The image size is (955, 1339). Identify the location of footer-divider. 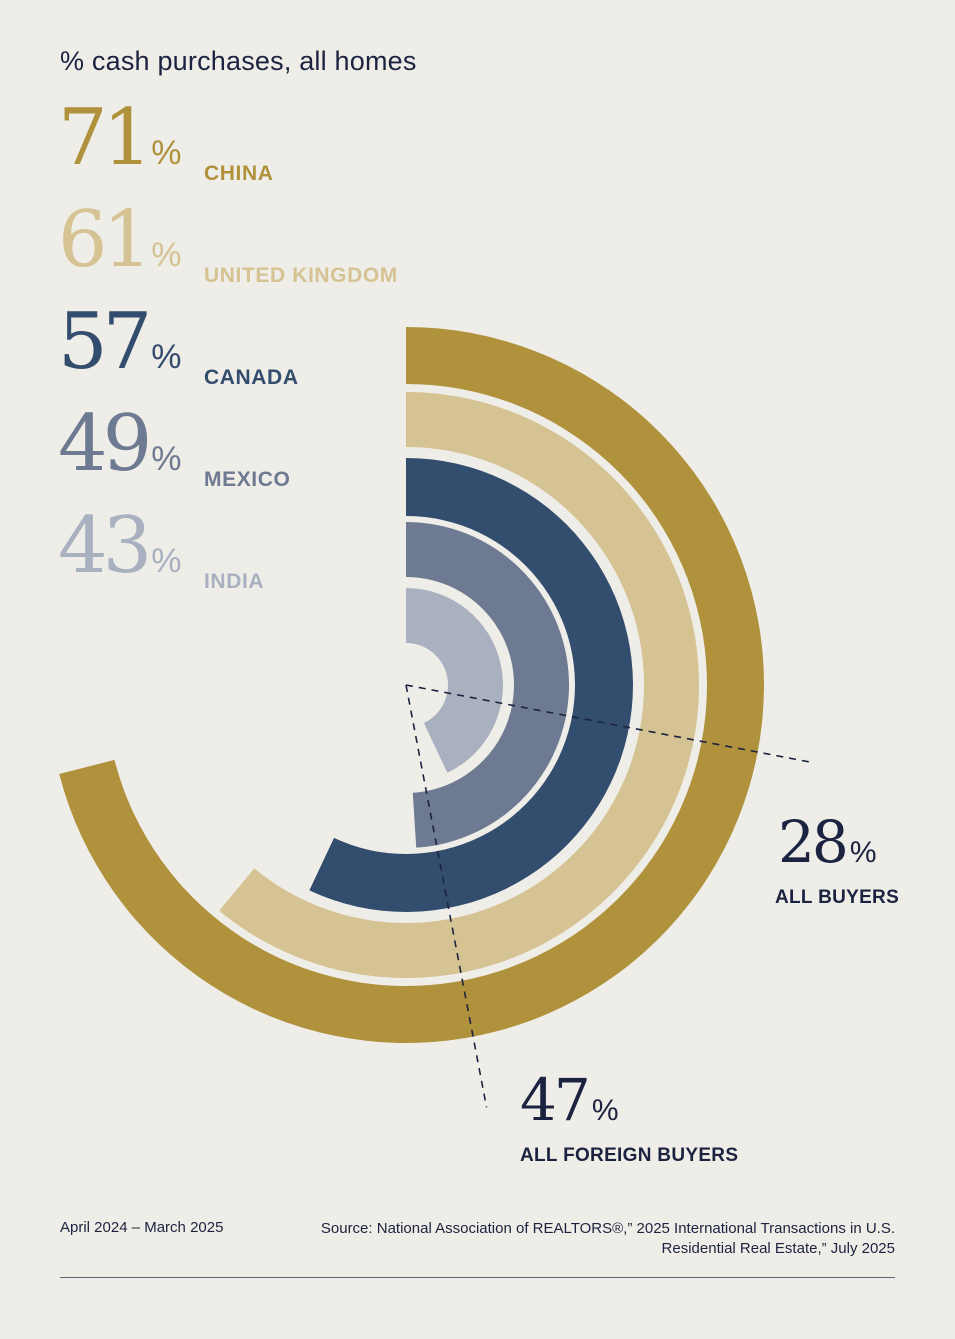
(477, 1277).